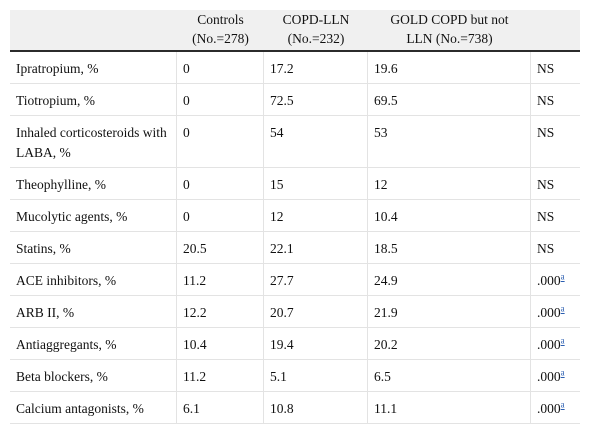 The width and height of the screenshot is (590, 424). What do you see at coordinates (220, 344) in the screenshot?
I see `cell-controls: 10.4` at bounding box center [220, 344].